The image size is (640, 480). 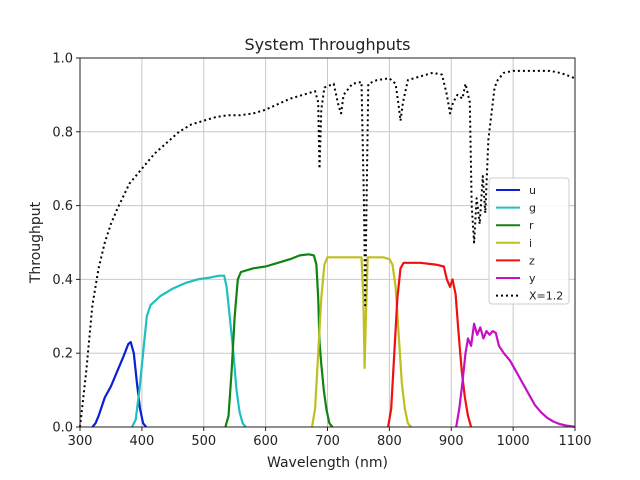 I want to click on x-tick-label: 1100, so click(x=574, y=441).